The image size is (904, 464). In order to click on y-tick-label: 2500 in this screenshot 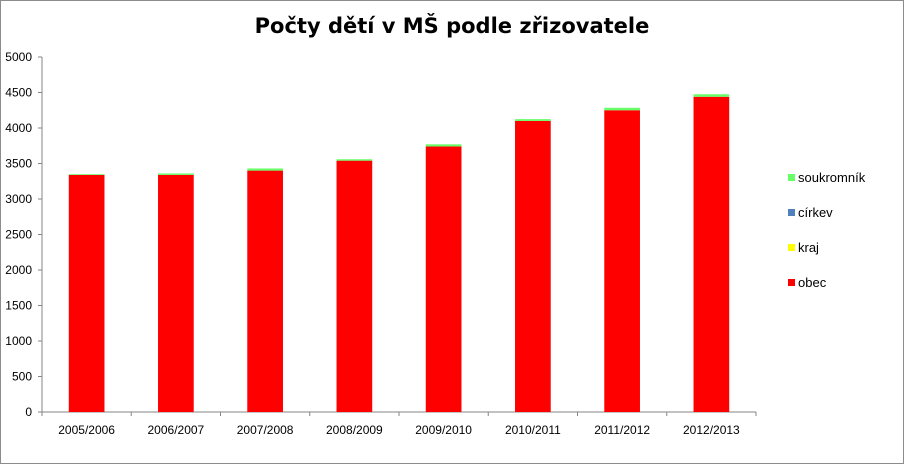, I will do `click(18, 235)`.